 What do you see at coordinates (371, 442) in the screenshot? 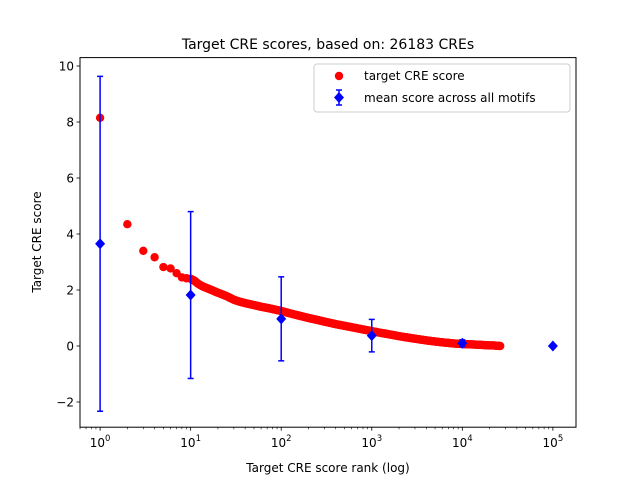
I see `x-tick-label: 10³` at bounding box center [371, 442].